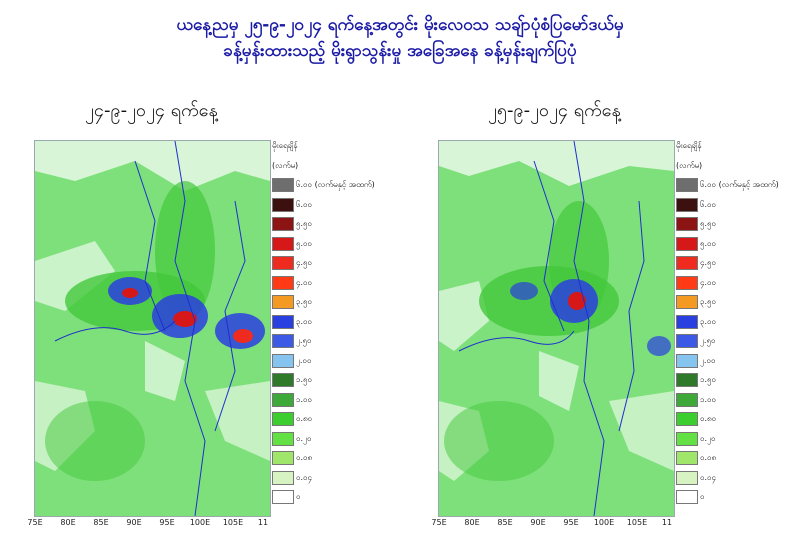 This screenshot has height=550, width=800. I want to click on legend-label: ၆.၀၀, so click(304, 204).